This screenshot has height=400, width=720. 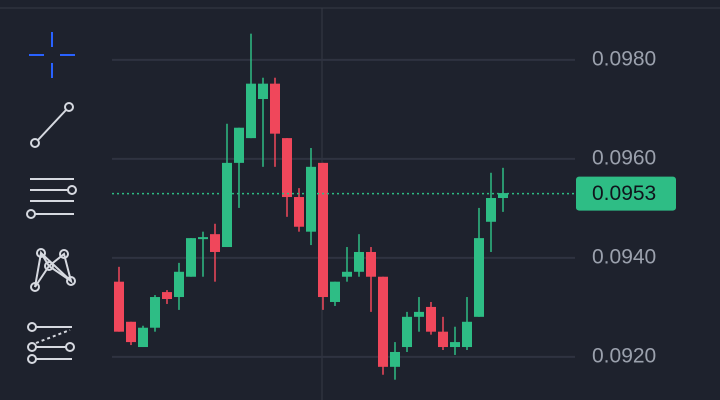 What do you see at coordinates (624, 58) in the screenshot?
I see `y-tick-label: 0.0980` at bounding box center [624, 58].